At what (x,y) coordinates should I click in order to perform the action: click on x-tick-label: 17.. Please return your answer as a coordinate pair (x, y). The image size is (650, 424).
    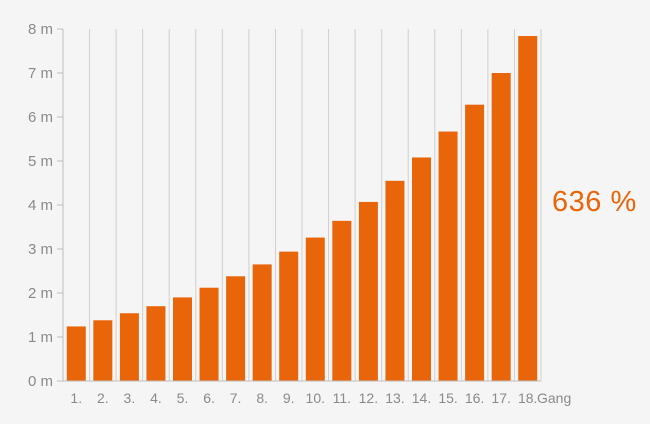
    Looking at the image, I should click on (500, 398).